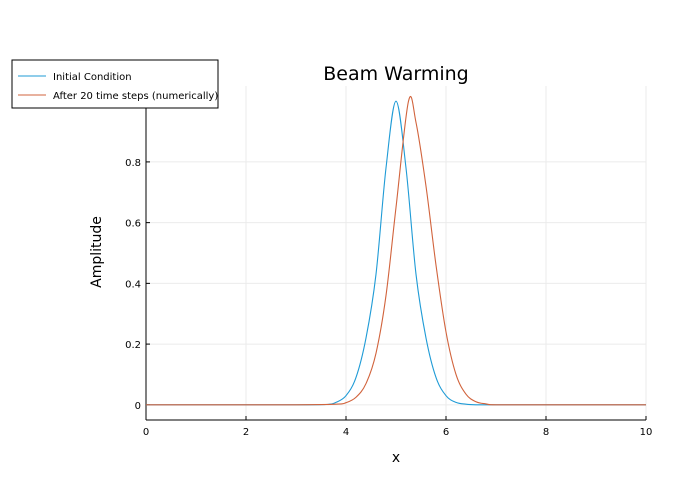 The width and height of the screenshot is (700, 500). What do you see at coordinates (346, 432) in the screenshot?
I see `x-tick-label: 4` at bounding box center [346, 432].